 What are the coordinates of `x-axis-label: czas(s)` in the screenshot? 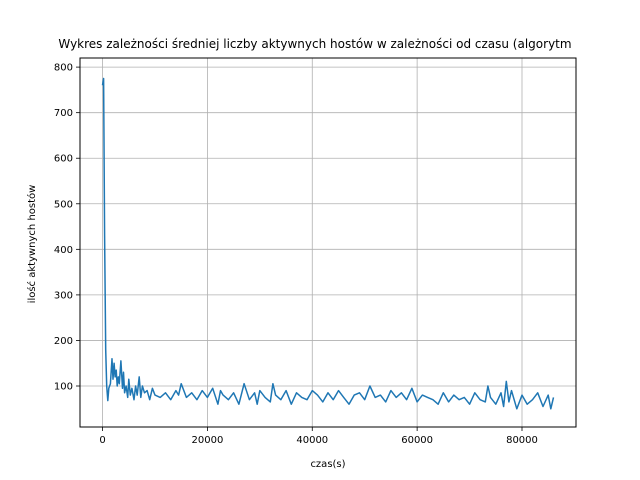 It's located at (327, 464).